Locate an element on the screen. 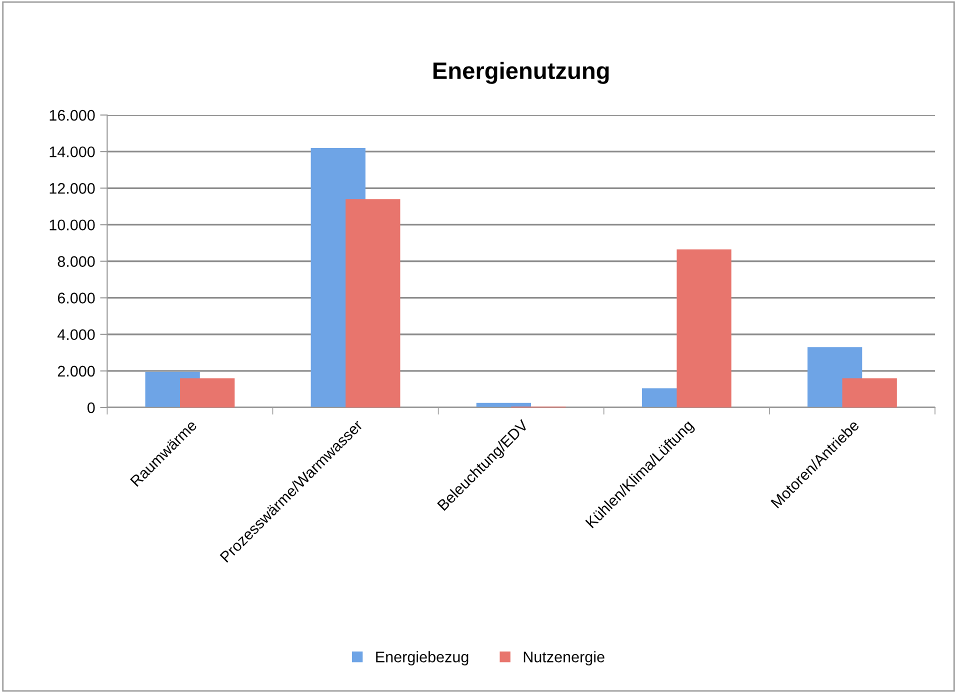 The height and width of the screenshot is (693, 957). legend-label: Energiebezug is located at coordinates (422, 658).